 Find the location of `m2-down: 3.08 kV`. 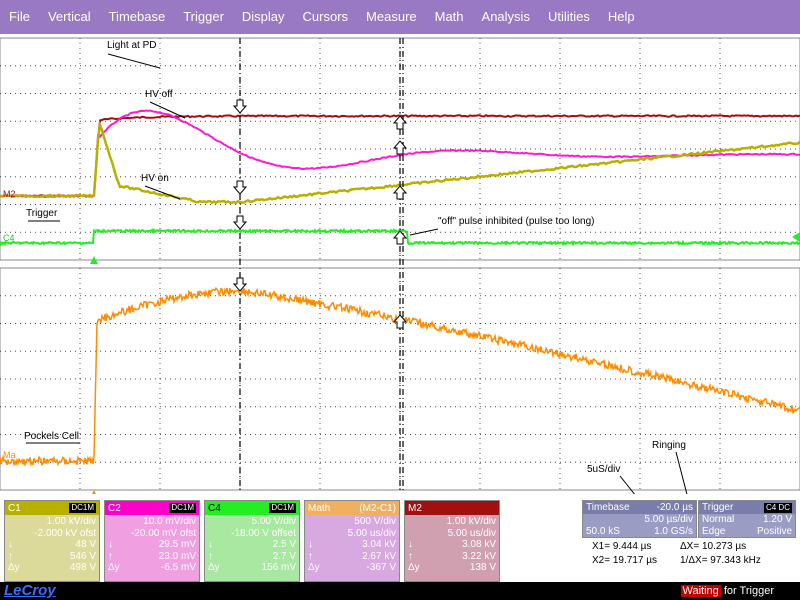

m2-down: 3.08 kV is located at coordinates (479, 544).